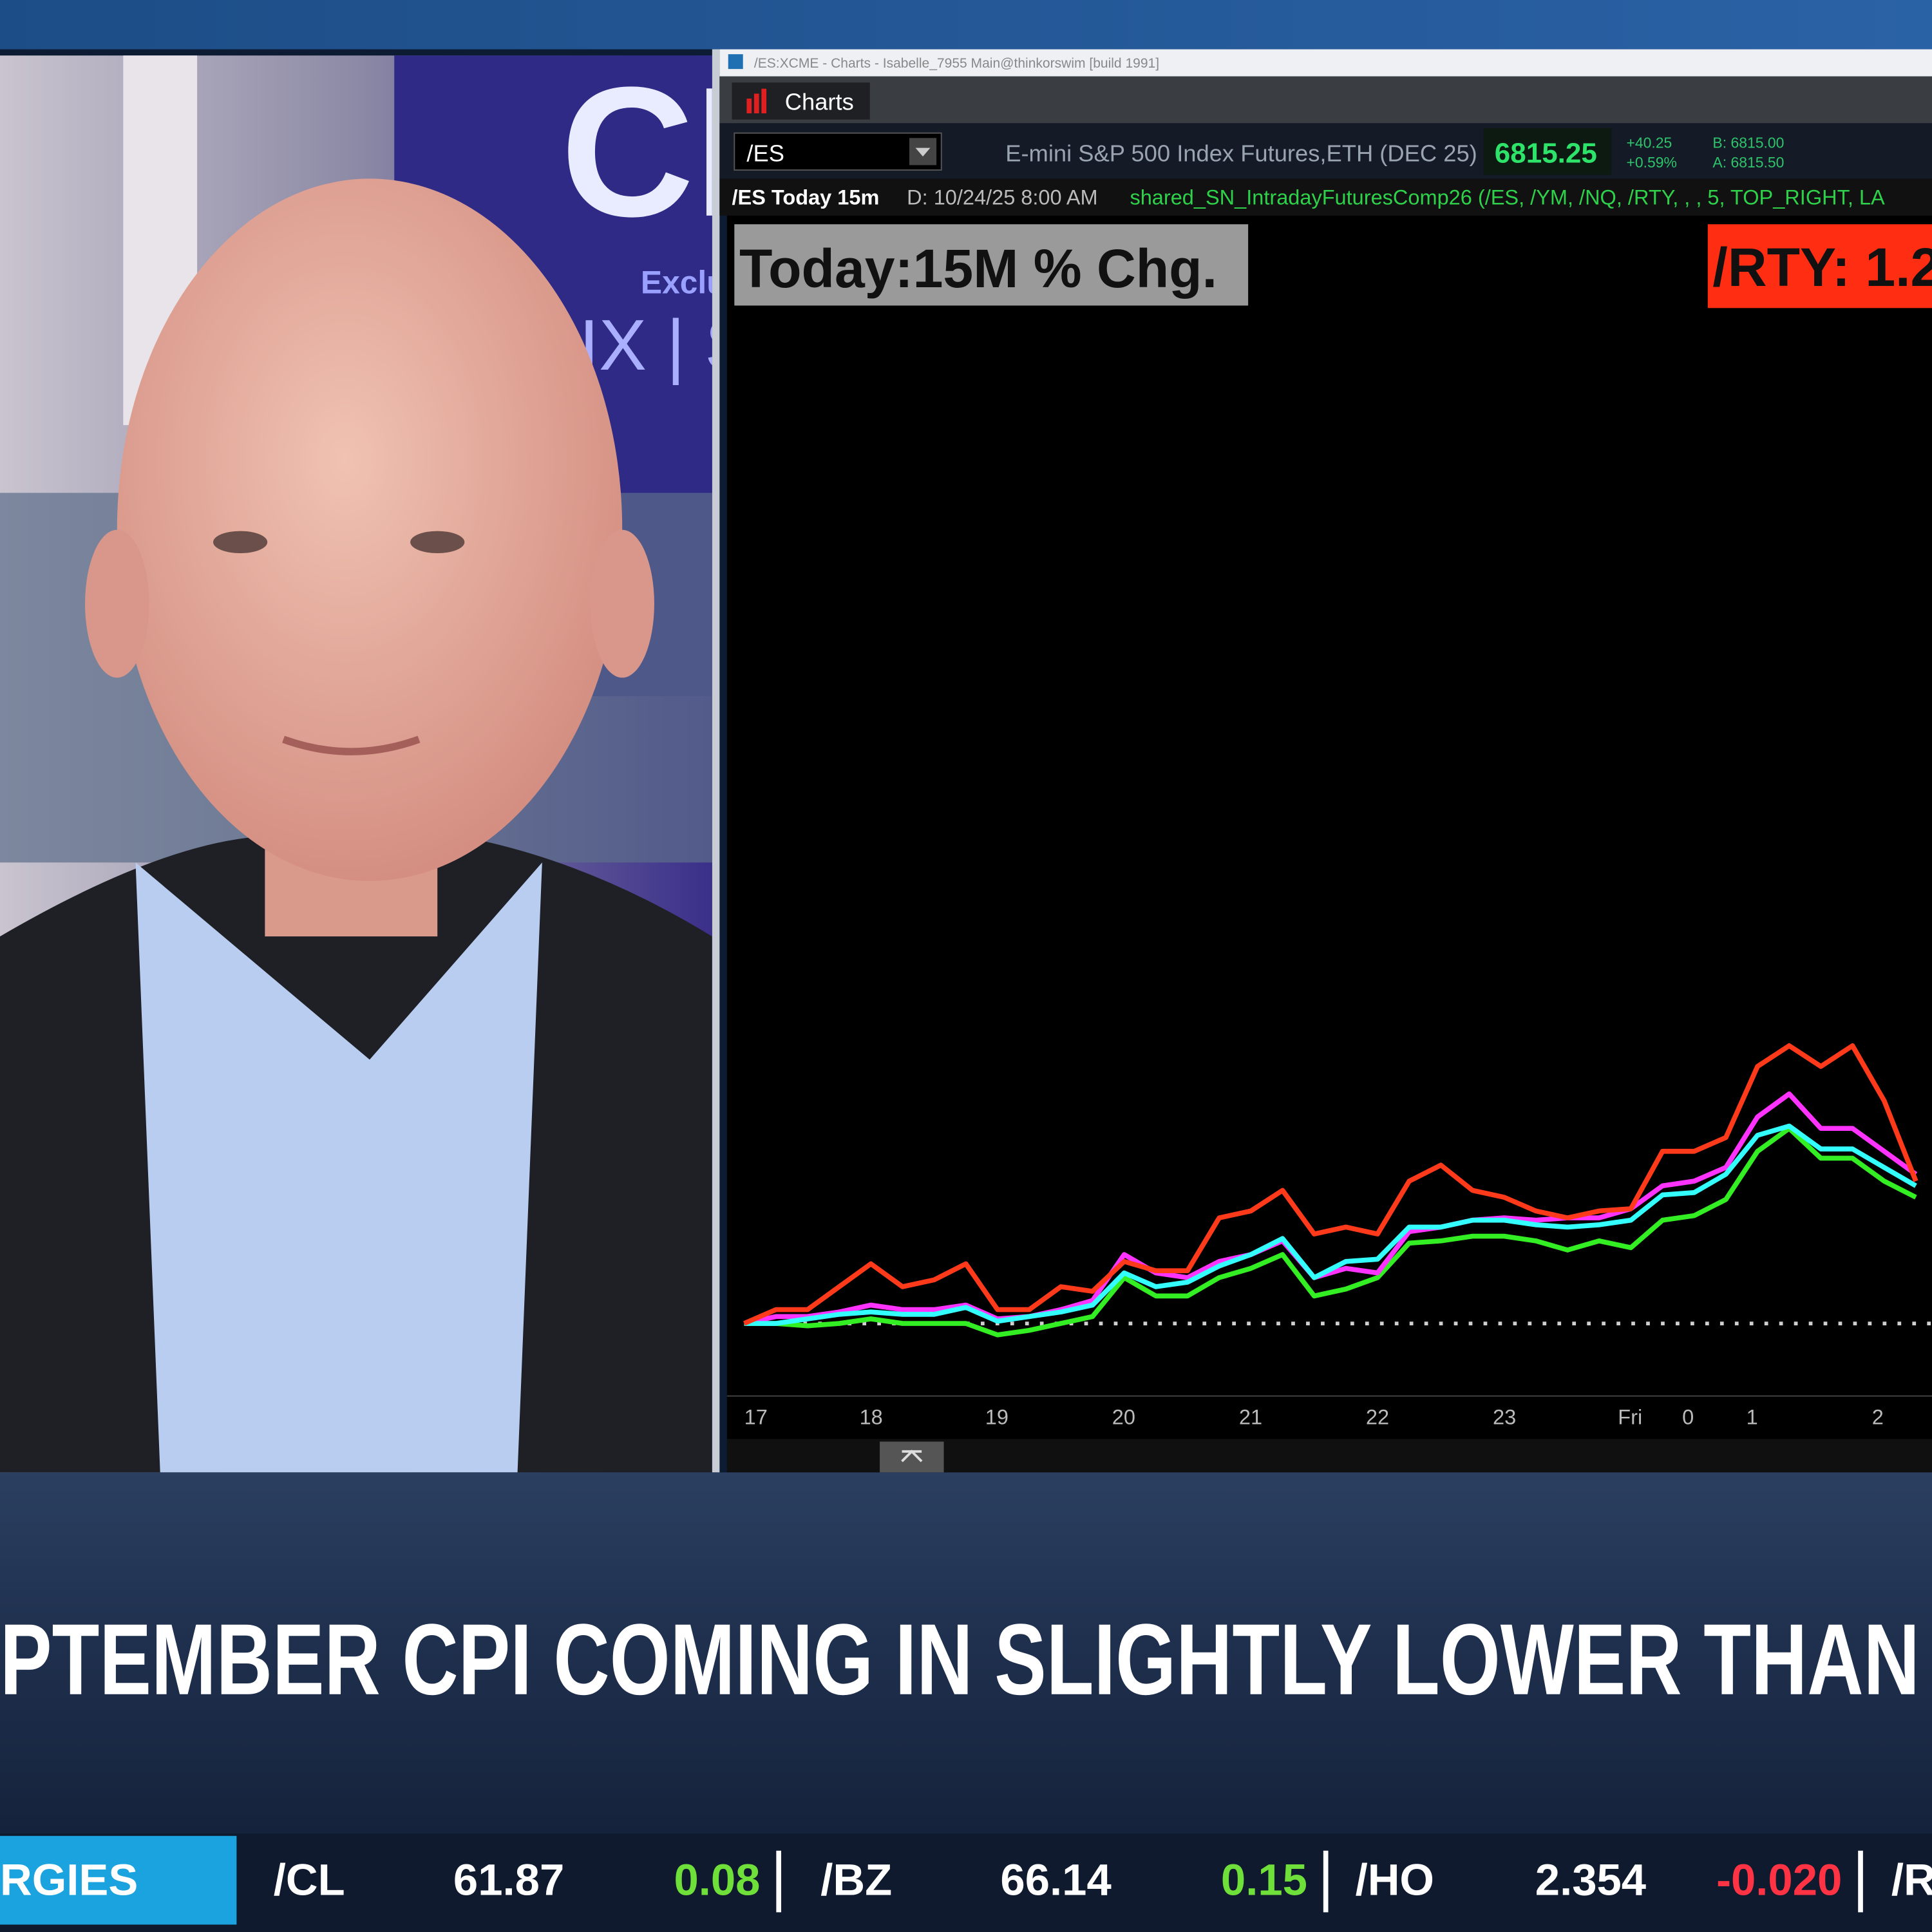 The height and width of the screenshot is (1932, 1932). Describe the element at coordinates (765, 153) in the screenshot. I see `symbol: /ES` at that location.